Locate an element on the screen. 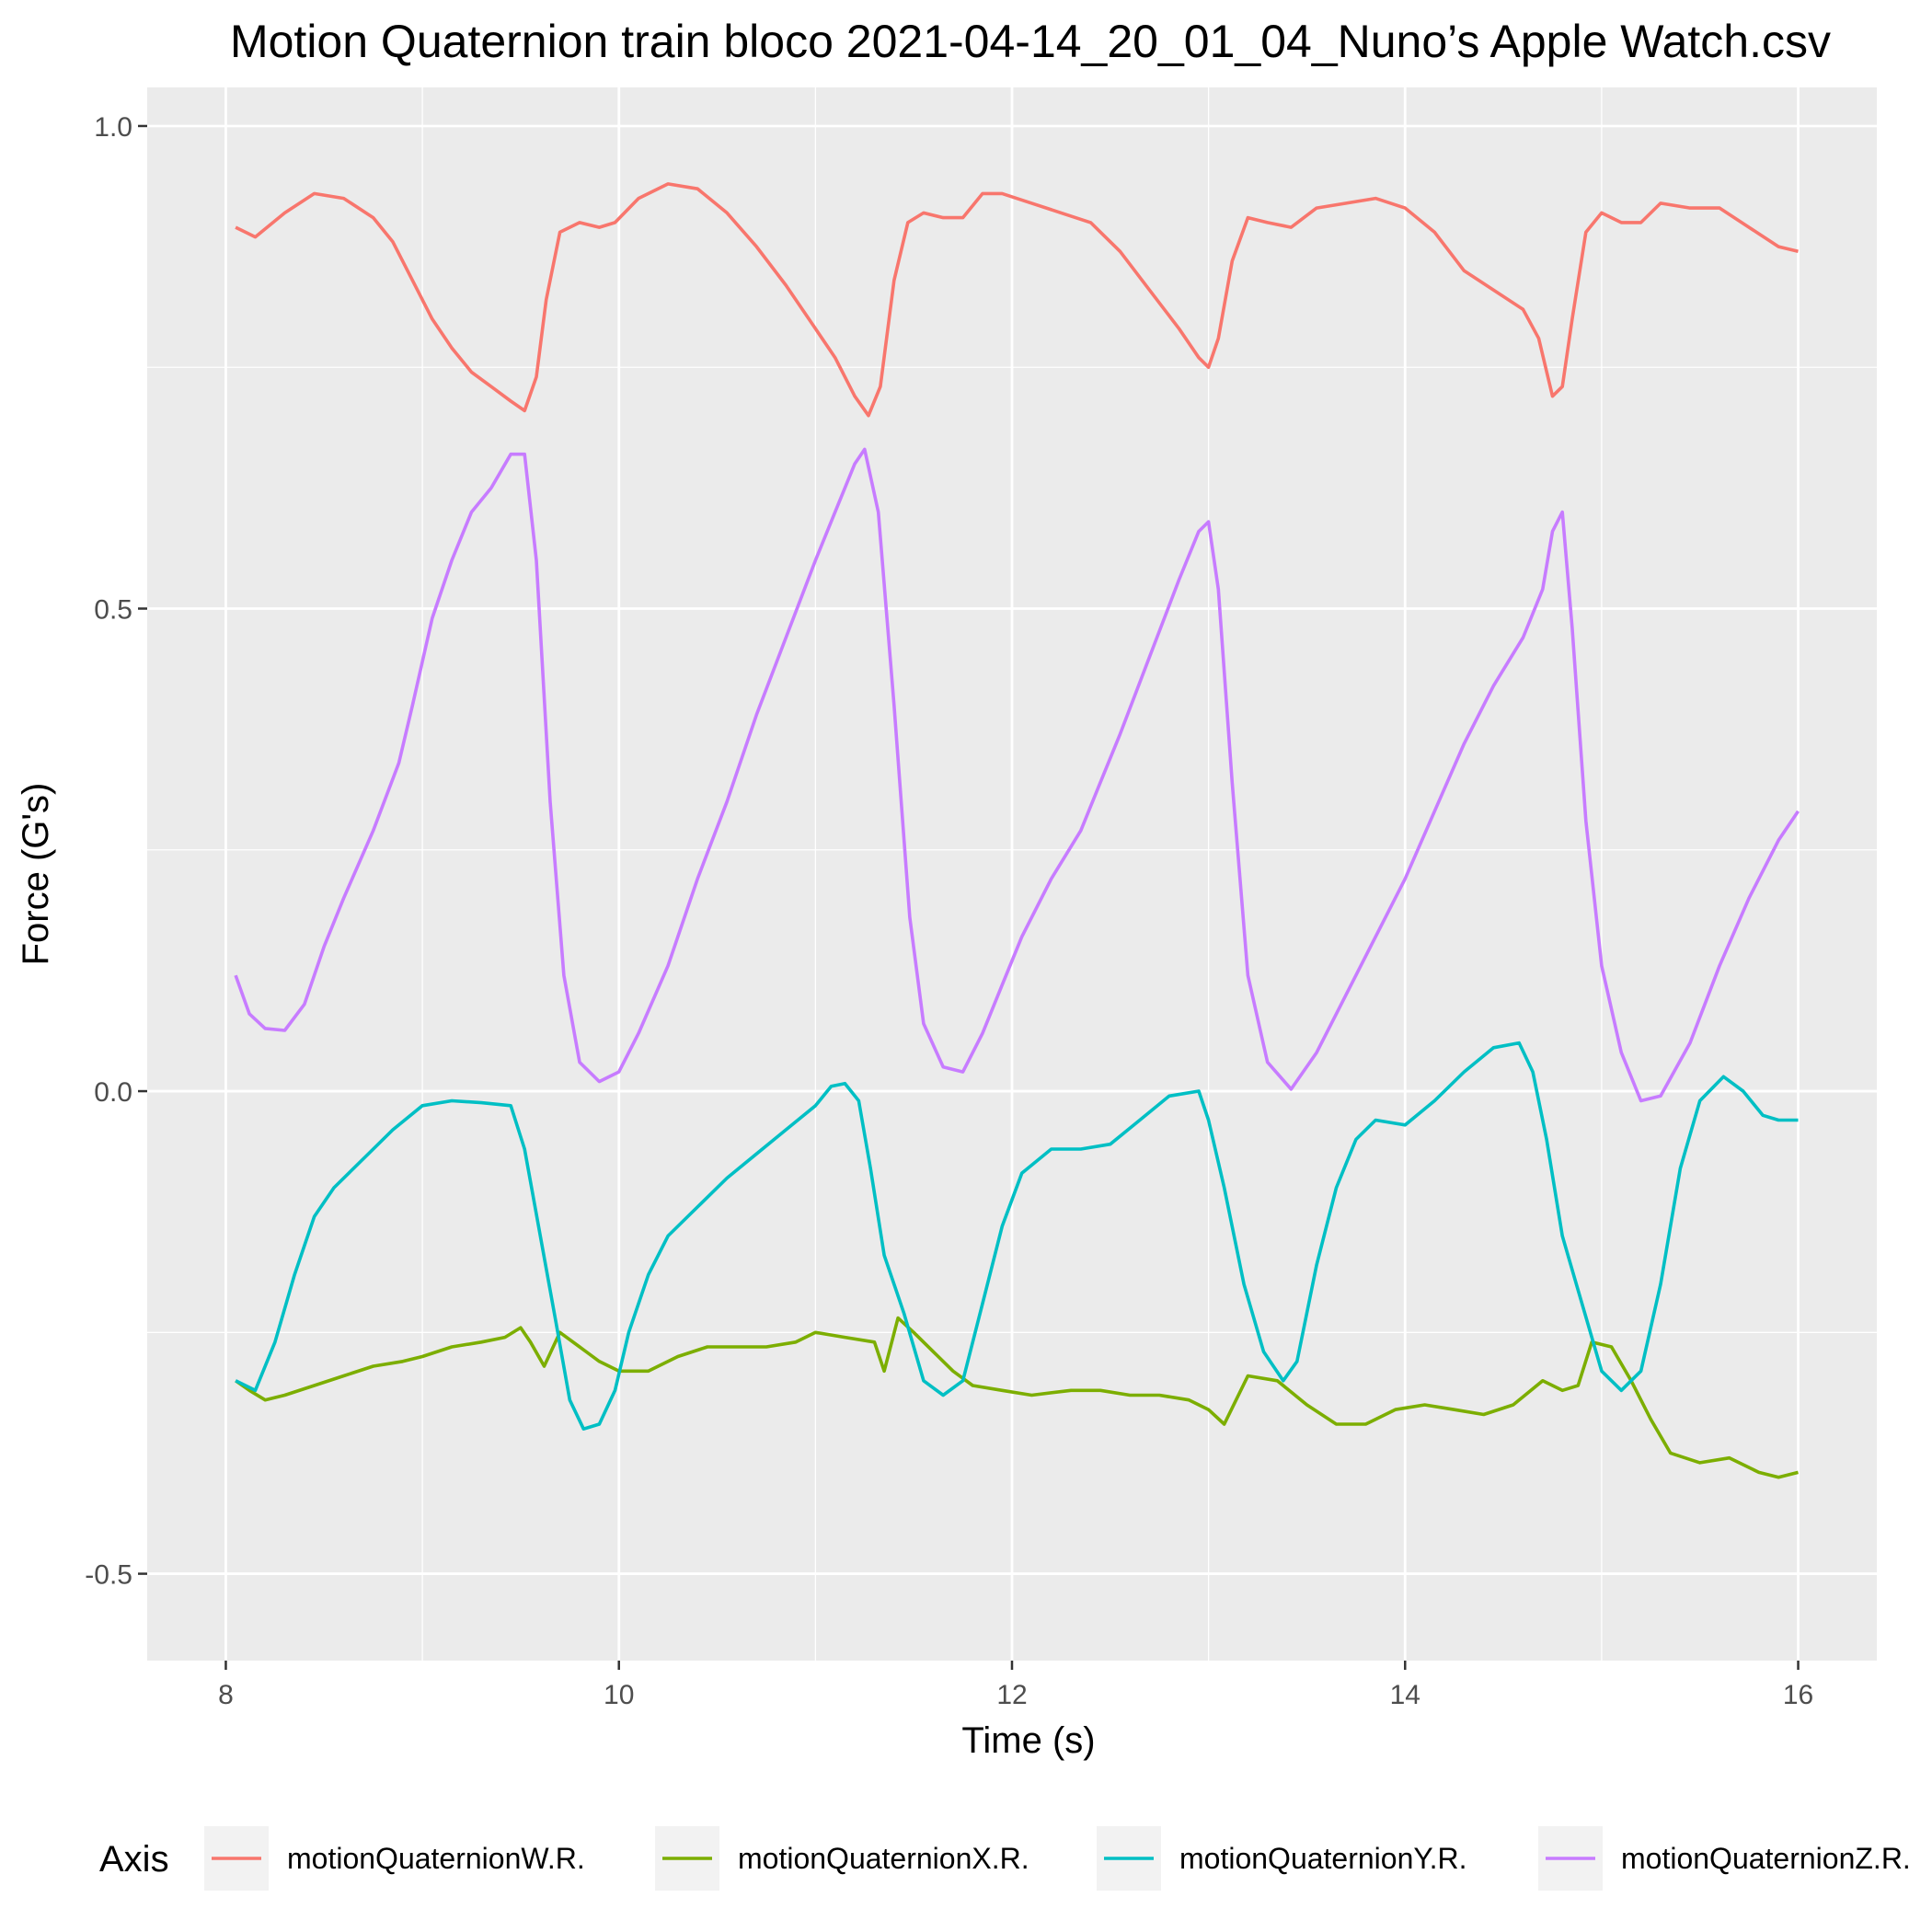 Image resolution: width=1932 pixels, height=1932 pixels. x-tick-label: 14 is located at coordinates (1405, 1695).